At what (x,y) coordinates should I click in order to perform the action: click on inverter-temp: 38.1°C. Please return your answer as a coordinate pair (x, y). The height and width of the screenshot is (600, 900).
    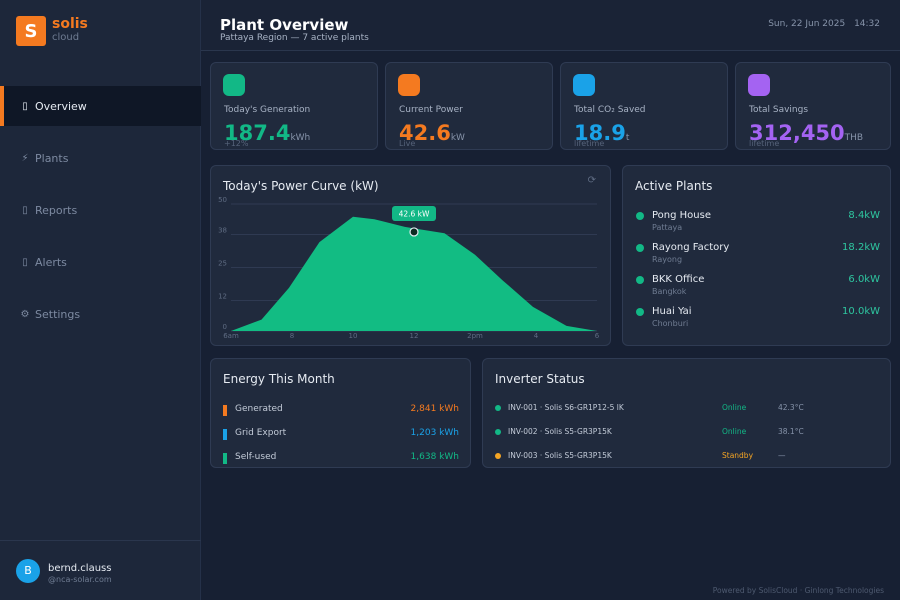
    Looking at the image, I should click on (791, 431).